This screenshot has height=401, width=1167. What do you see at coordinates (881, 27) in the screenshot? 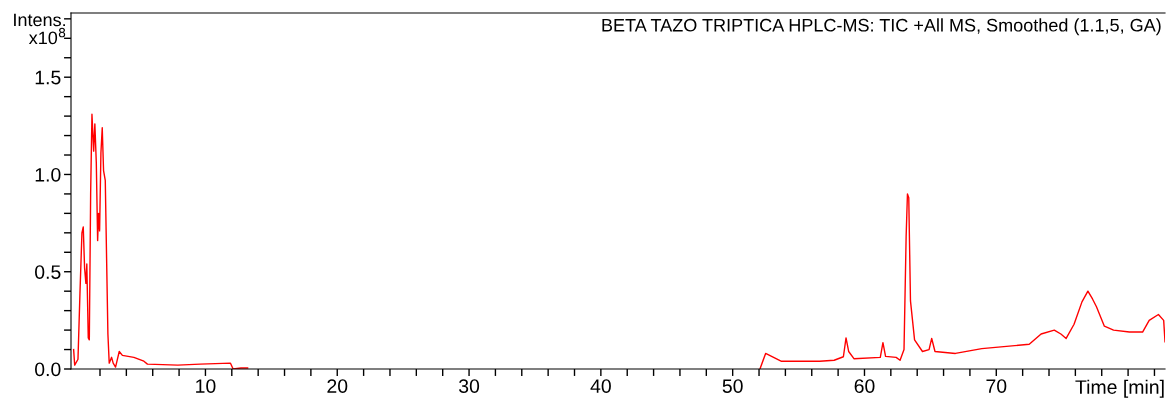
I see `chart-title: BETA TAZO TRIPTICA HPLC-MS: TIC +All MS, Smoothed (1.1,5, GA)` at bounding box center [881, 27].